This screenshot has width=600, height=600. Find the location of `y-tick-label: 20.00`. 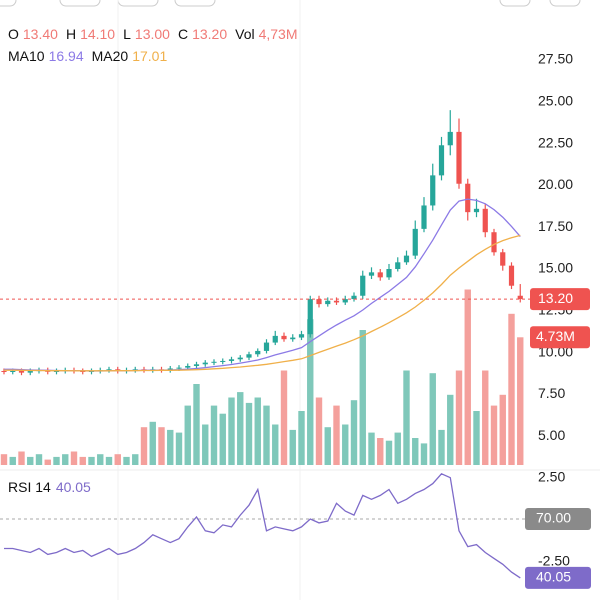

y-tick-label: 20.00 is located at coordinates (555, 184).